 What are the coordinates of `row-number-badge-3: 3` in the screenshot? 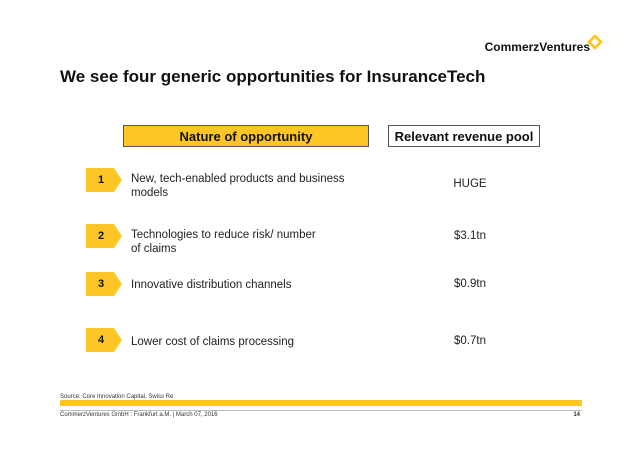 It's located at (104, 284).